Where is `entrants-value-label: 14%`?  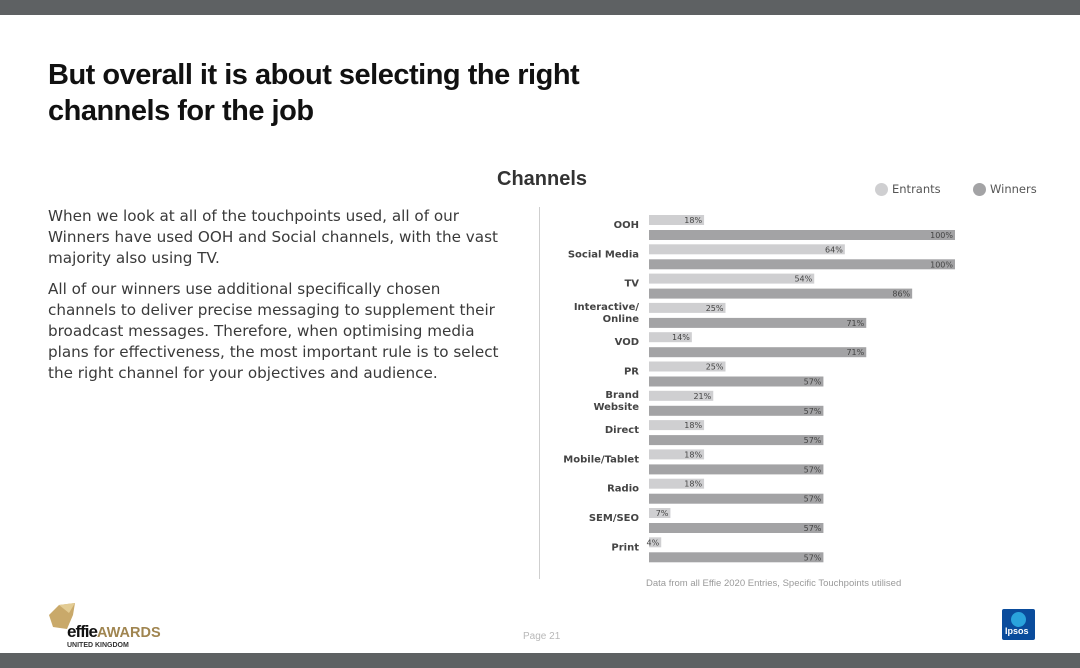 entrants-value-label: 14% is located at coordinates (681, 337).